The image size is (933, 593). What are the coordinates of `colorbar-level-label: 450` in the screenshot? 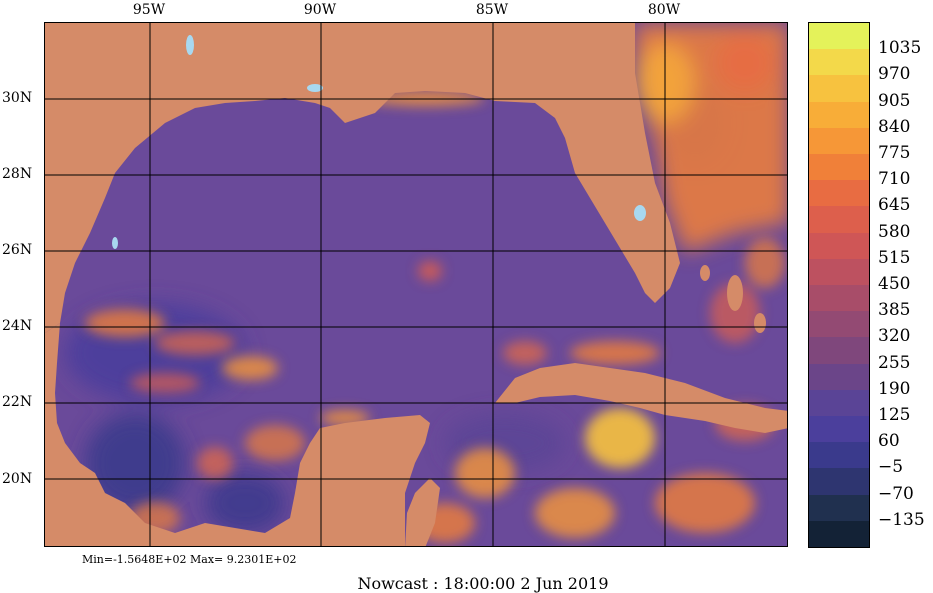 It's located at (894, 284).